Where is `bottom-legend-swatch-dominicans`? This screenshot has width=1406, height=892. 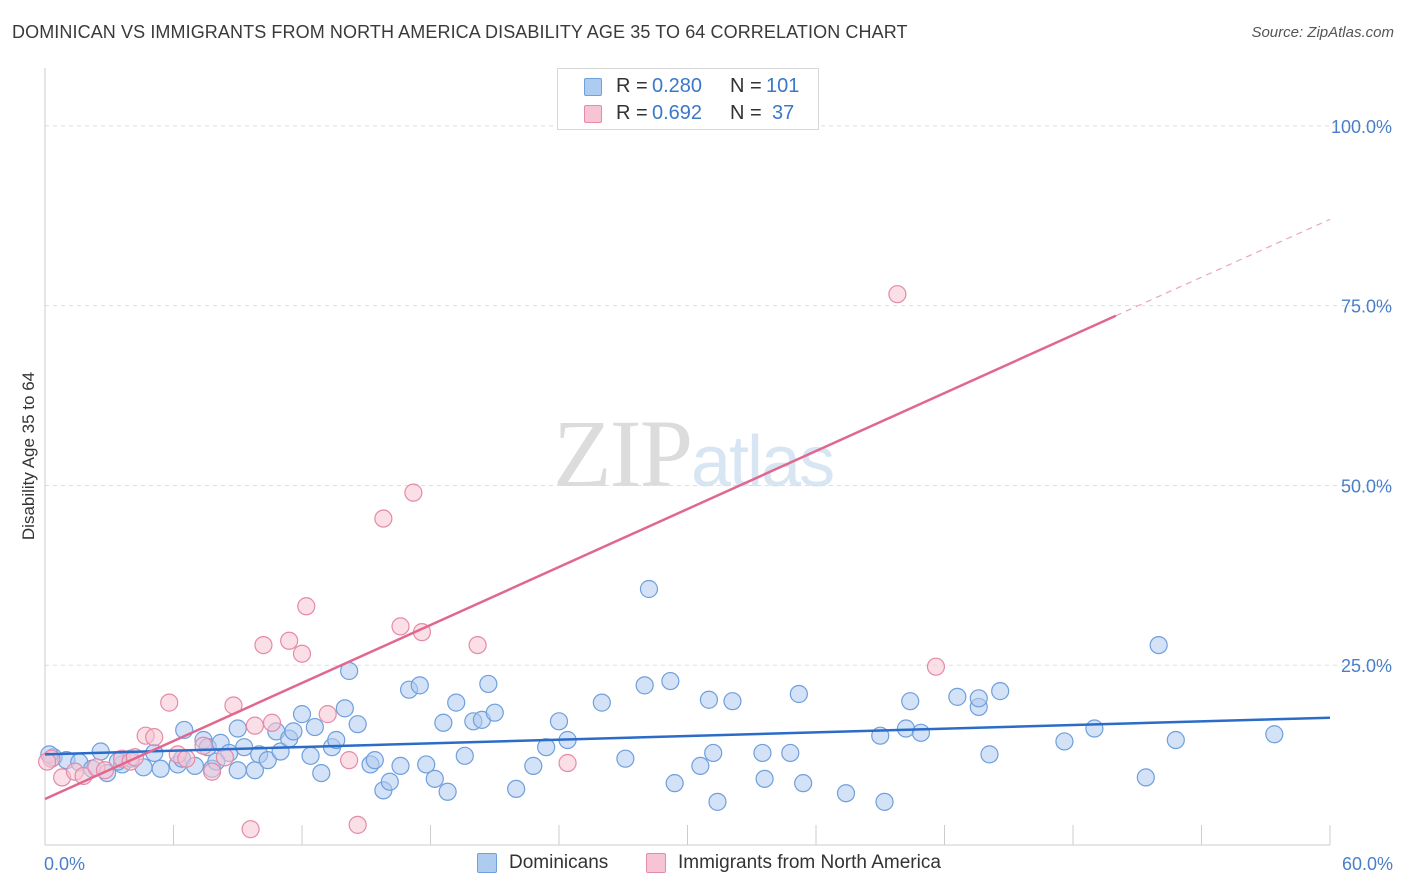 bottom-legend-swatch-dominicans is located at coordinates (487, 863).